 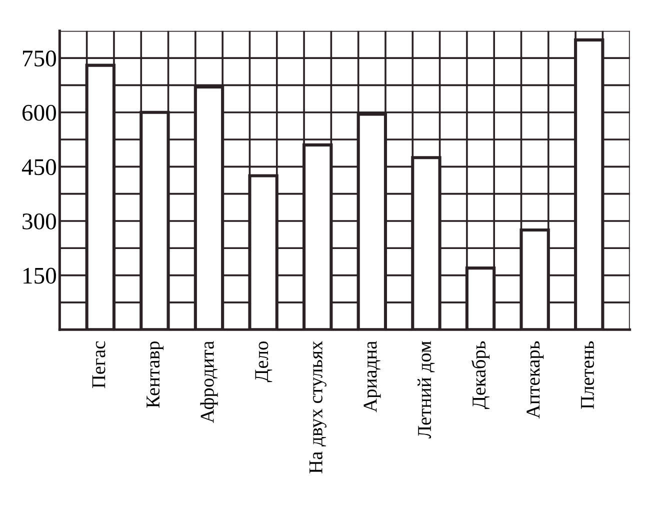 What do you see at coordinates (317, 407) in the screenshot?
I see `x-tick-label: На двух стульях` at bounding box center [317, 407].